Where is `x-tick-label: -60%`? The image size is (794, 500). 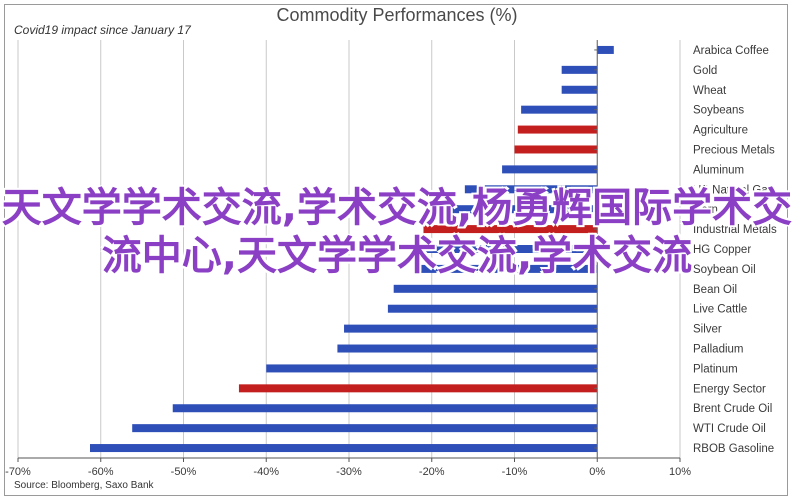
x-tick-label: -60% is located at coordinates (101, 472).